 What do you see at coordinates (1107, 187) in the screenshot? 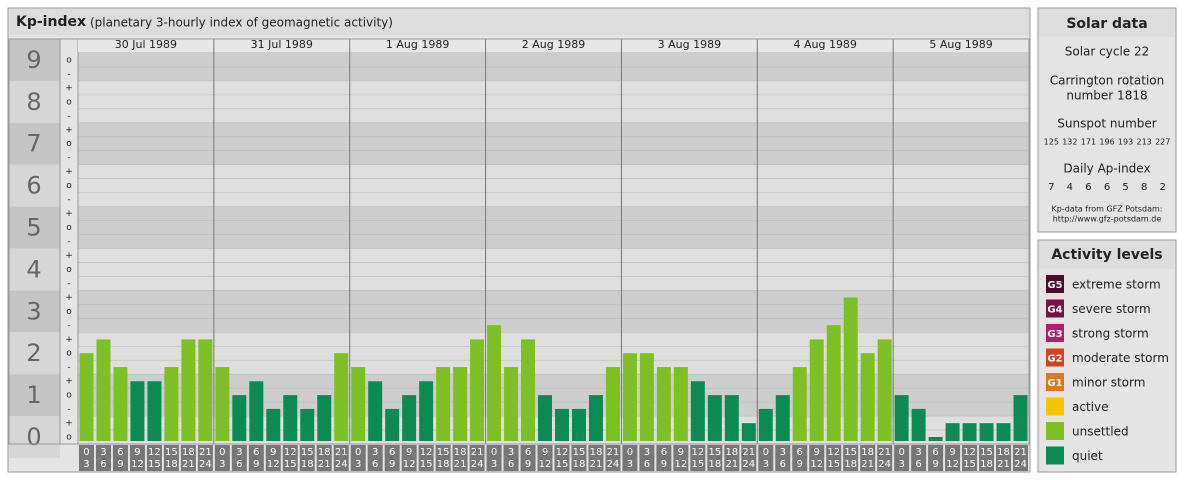
I see `ap-value: 6` at bounding box center [1107, 187].